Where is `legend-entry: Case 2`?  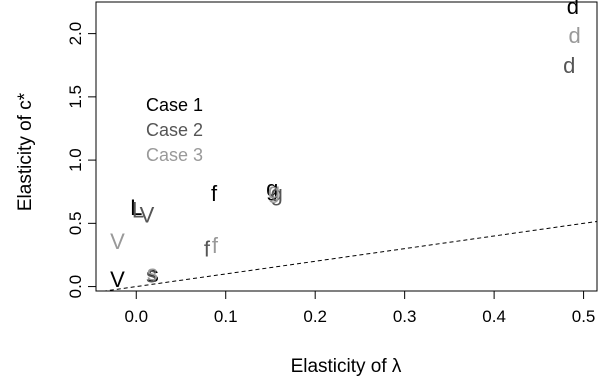 legend-entry: Case 2 is located at coordinates (174, 130).